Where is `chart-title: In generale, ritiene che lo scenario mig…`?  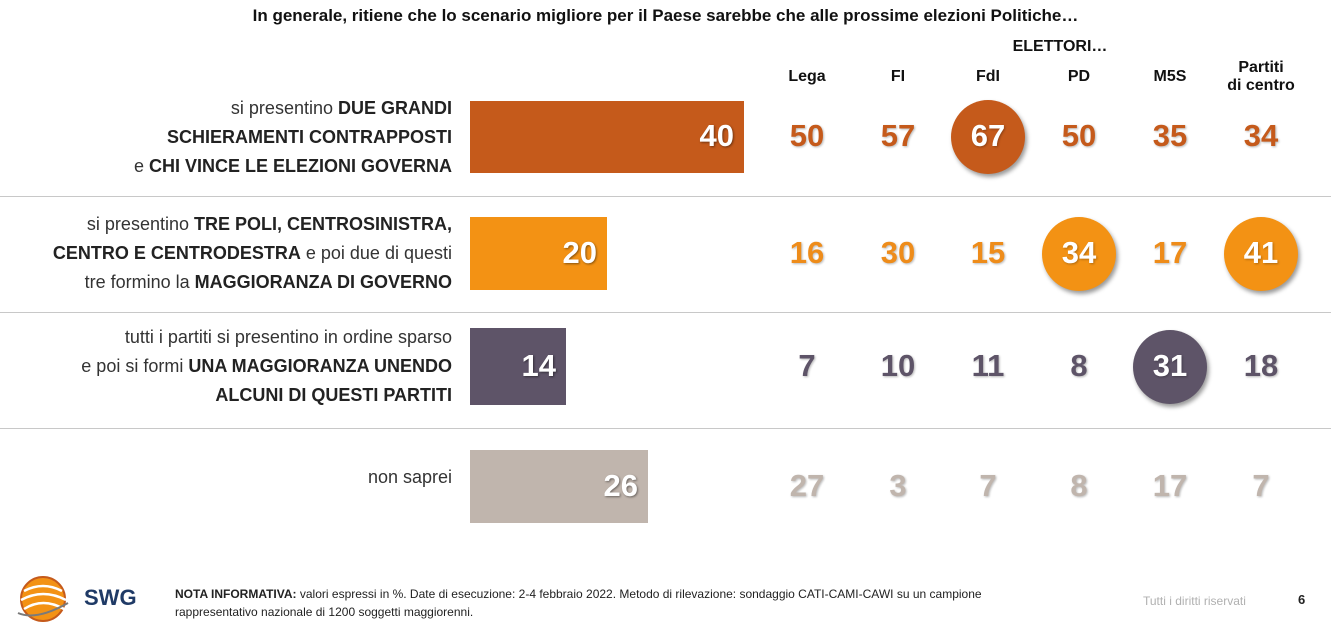
chart-title: In generale, ritiene che lo scenario mig… is located at coordinates (665, 15).